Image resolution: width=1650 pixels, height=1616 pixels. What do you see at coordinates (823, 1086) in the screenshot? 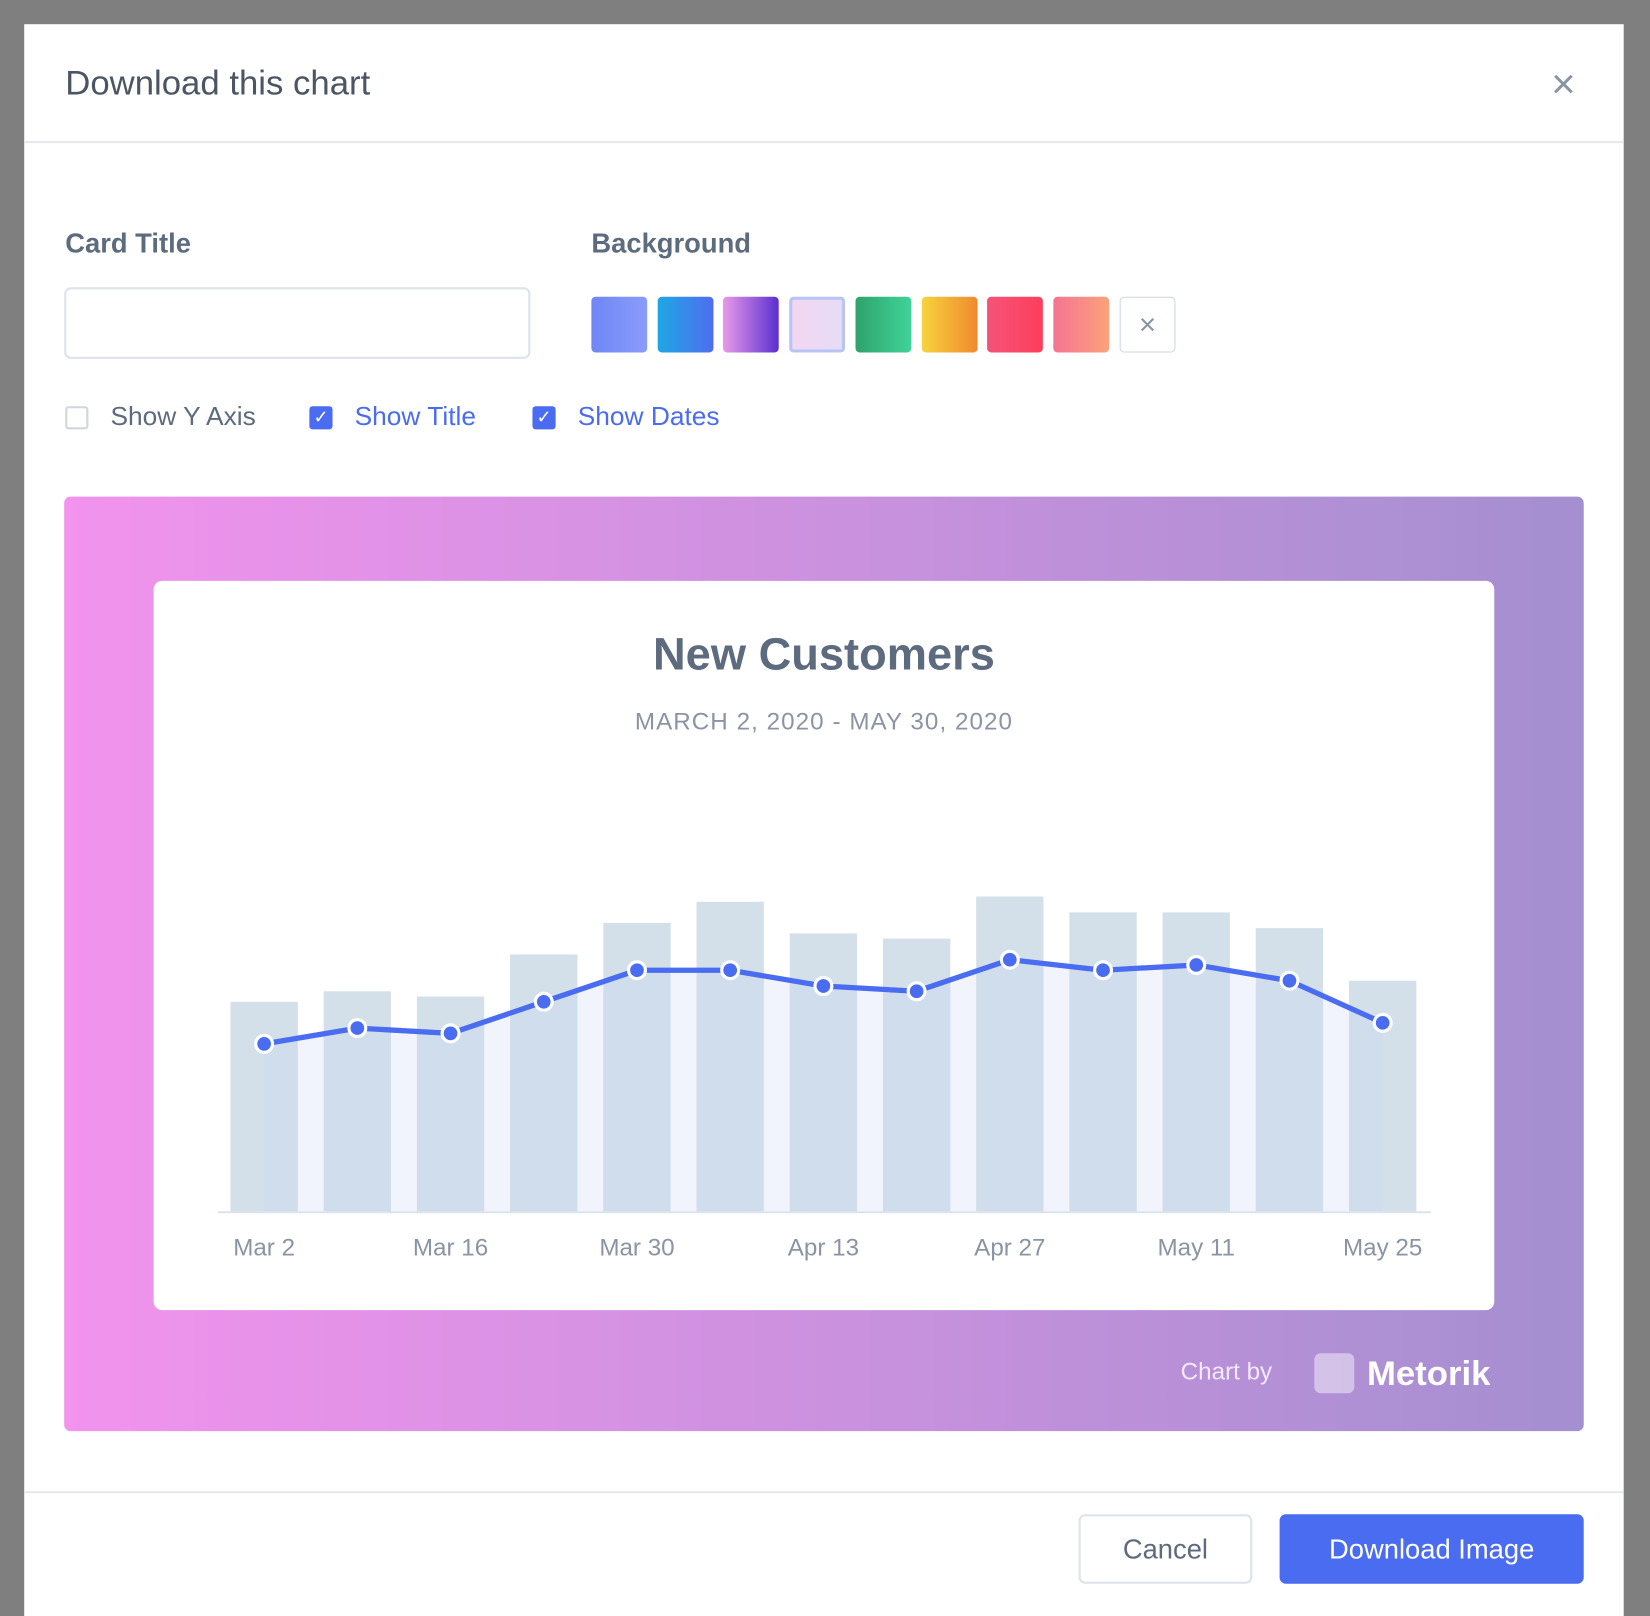
I see `line-area` at bounding box center [823, 1086].